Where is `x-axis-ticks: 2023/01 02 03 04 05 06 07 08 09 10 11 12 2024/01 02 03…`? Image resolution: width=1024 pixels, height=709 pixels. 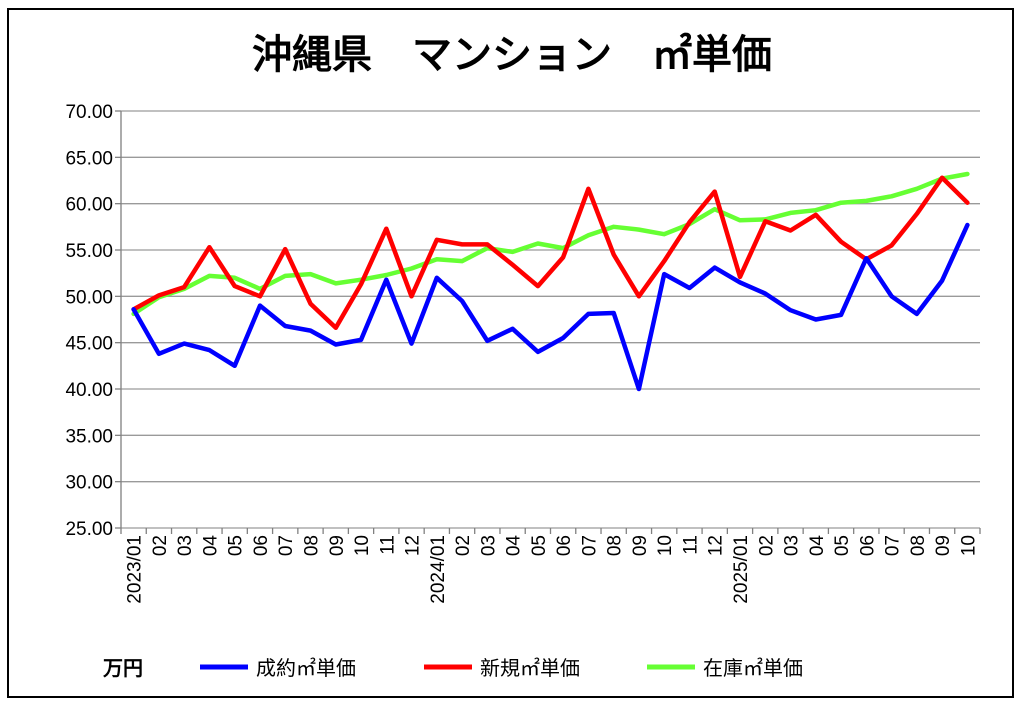 x-axis-ticks: 2023/01 02 03 04 05 06 07 08 09 10 11 12 2024/01 02 03… is located at coordinates (552, 569).